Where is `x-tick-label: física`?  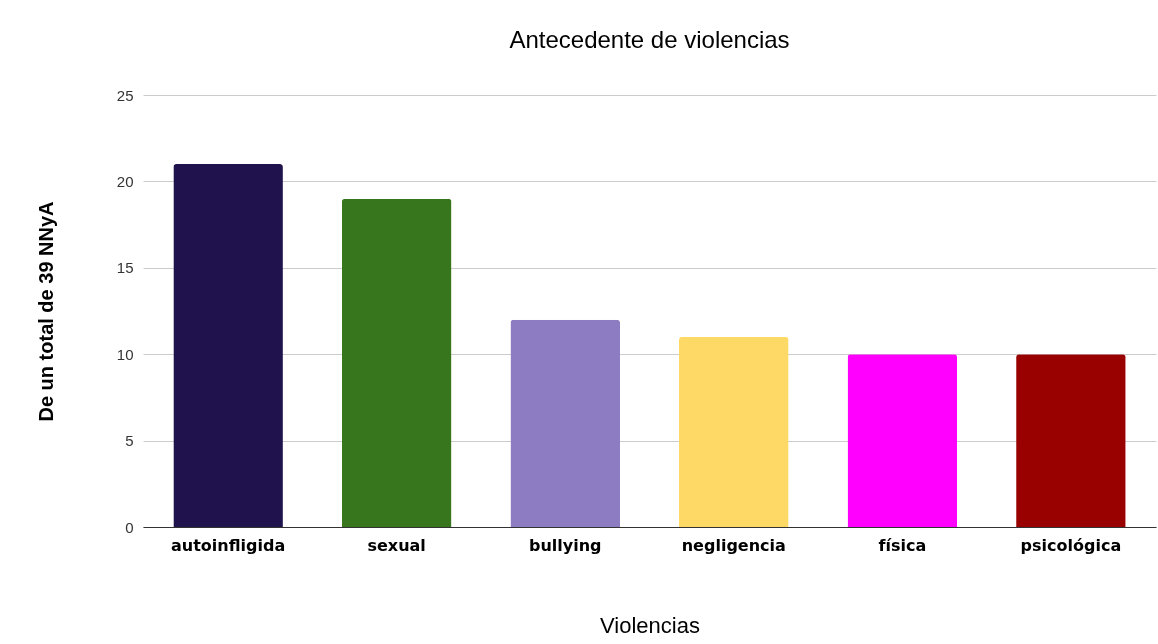
x-tick-label: física is located at coordinates (902, 545).